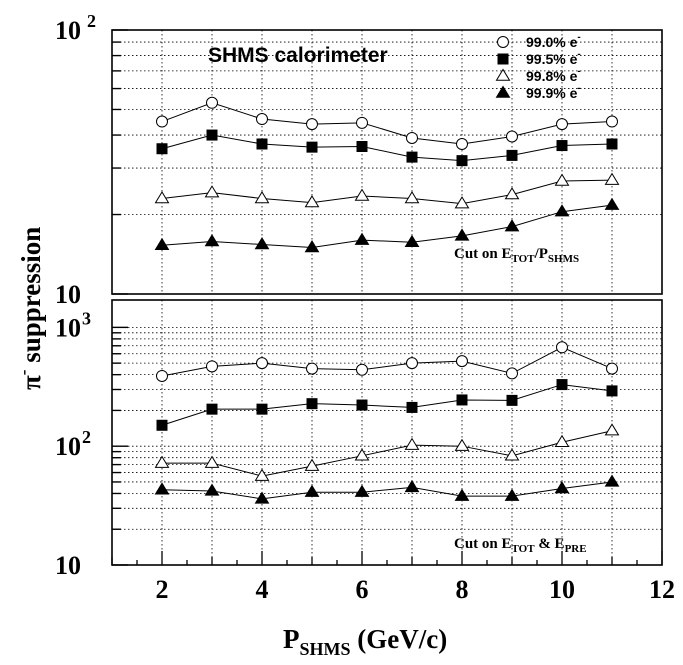 Image resolution: width=683 pixels, height=665 pixels. Describe the element at coordinates (73, 444) in the screenshot. I see `bottom-y-tick-label: 10²` at that location.